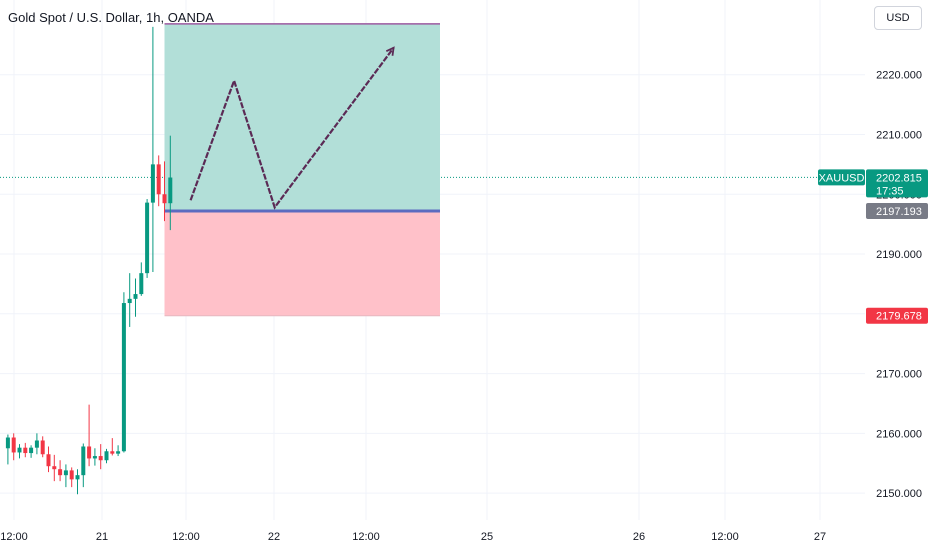 The width and height of the screenshot is (932, 550). What do you see at coordinates (820, 537) in the screenshot?
I see `time-tick-label: 27` at bounding box center [820, 537].